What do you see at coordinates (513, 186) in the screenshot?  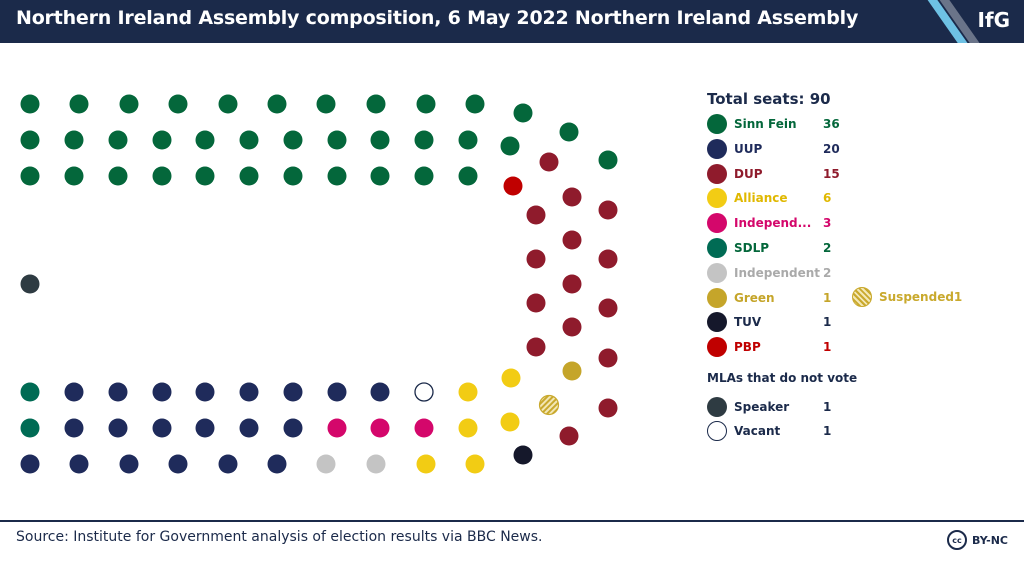 I see `seat-pbp` at bounding box center [513, 186].